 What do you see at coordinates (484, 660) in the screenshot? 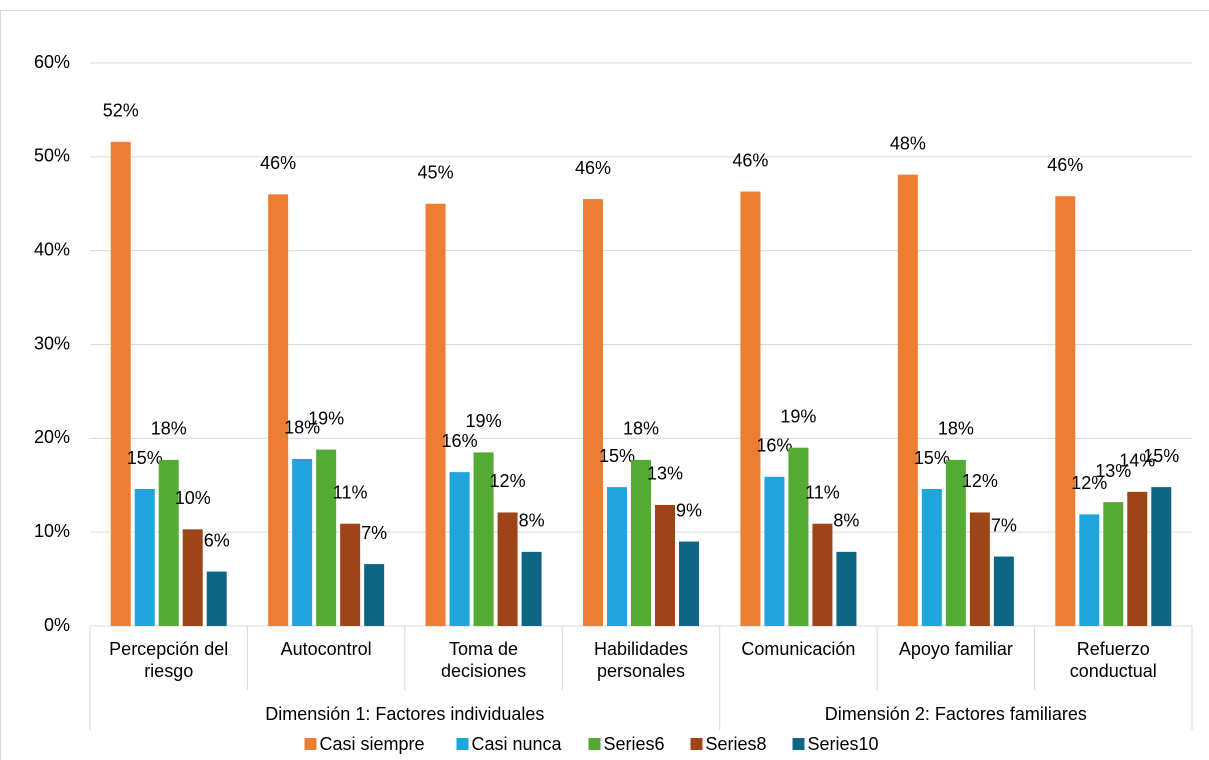
I see `x-tick-label: Toma de decisiones` at bounding box center [484, 660].